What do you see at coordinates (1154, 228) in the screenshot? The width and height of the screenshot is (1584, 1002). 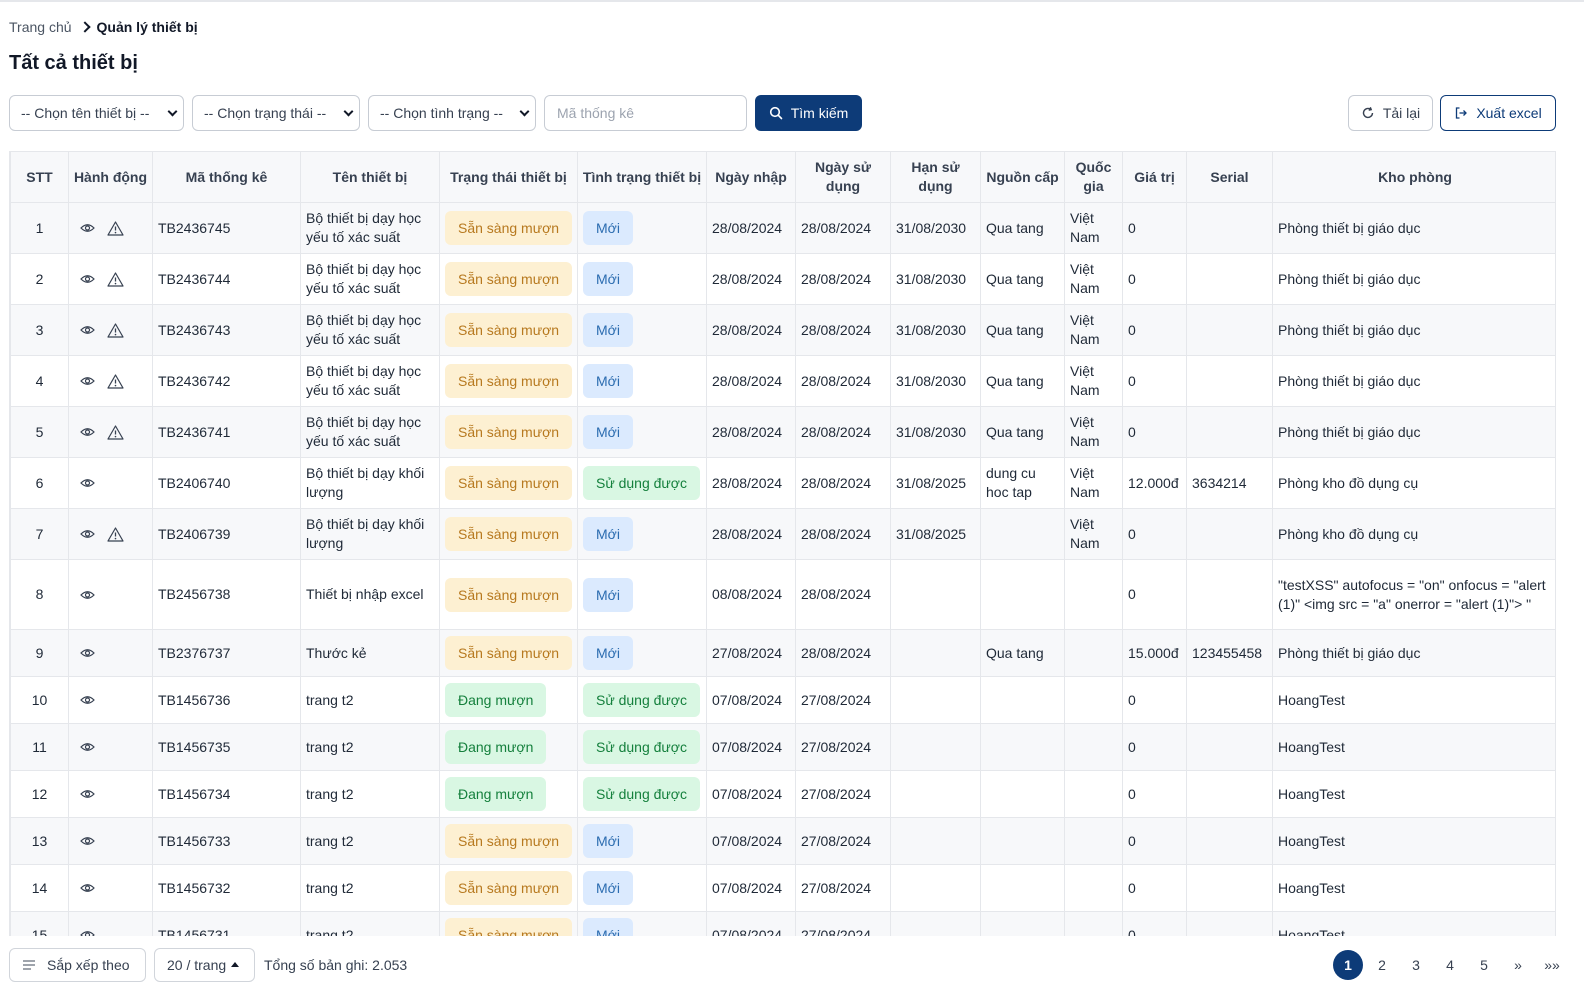 I see `row-value: 0` at bounding box center [1154, 228].